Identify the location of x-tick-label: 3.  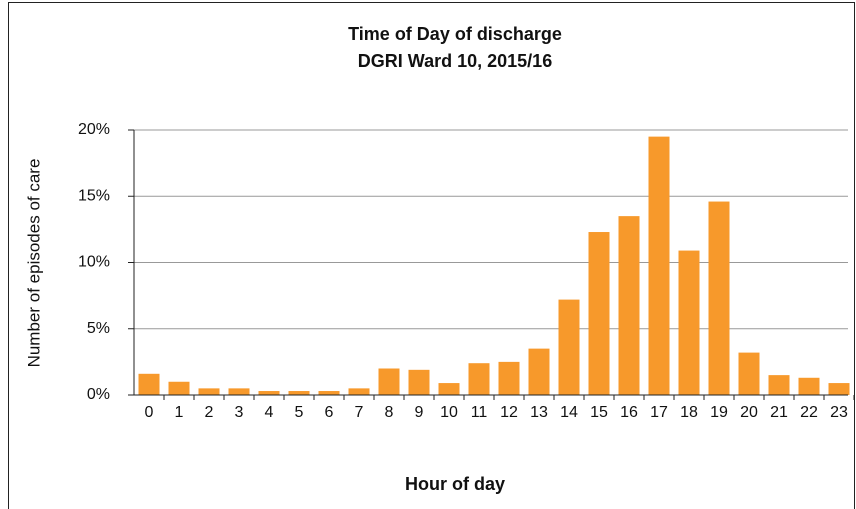
(239, 412).